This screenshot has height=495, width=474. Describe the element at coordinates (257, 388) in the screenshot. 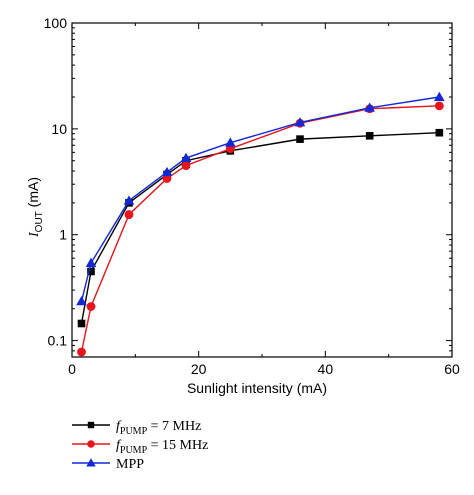

I see `x-axis-label: Sunlight intensity (mA)` at that location.